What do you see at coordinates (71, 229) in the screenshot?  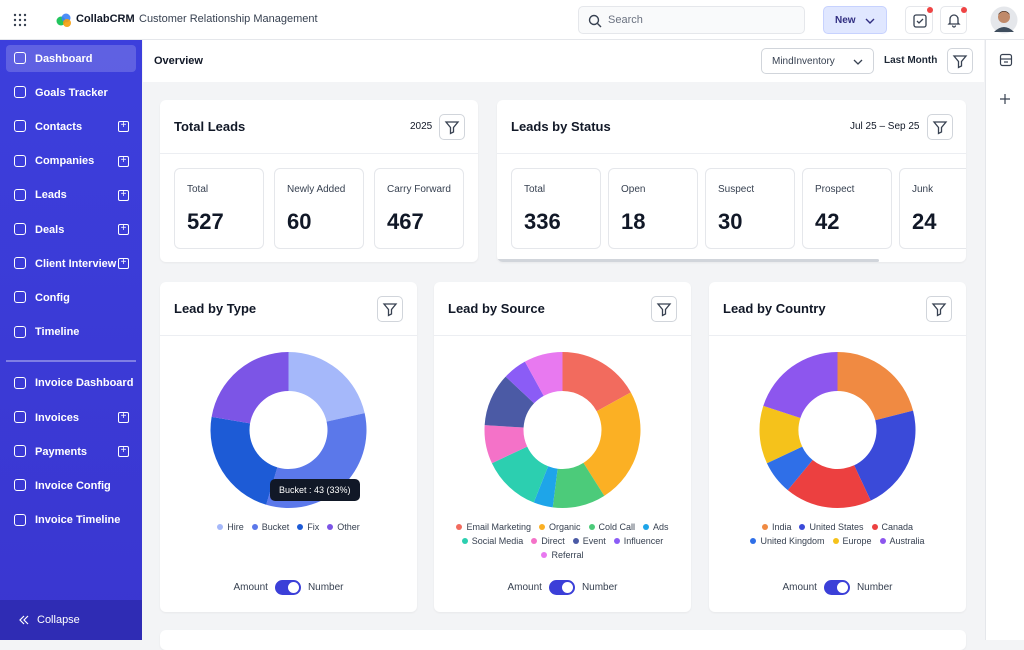 I see `sidebar-item: Deals +` at bounding box center [71, 229].